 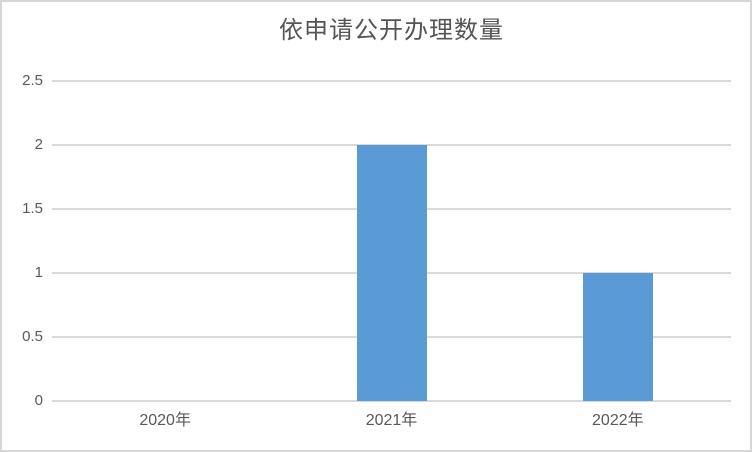 I want to click on y-axis-tick-label: 2, so click(x=38, y=144).